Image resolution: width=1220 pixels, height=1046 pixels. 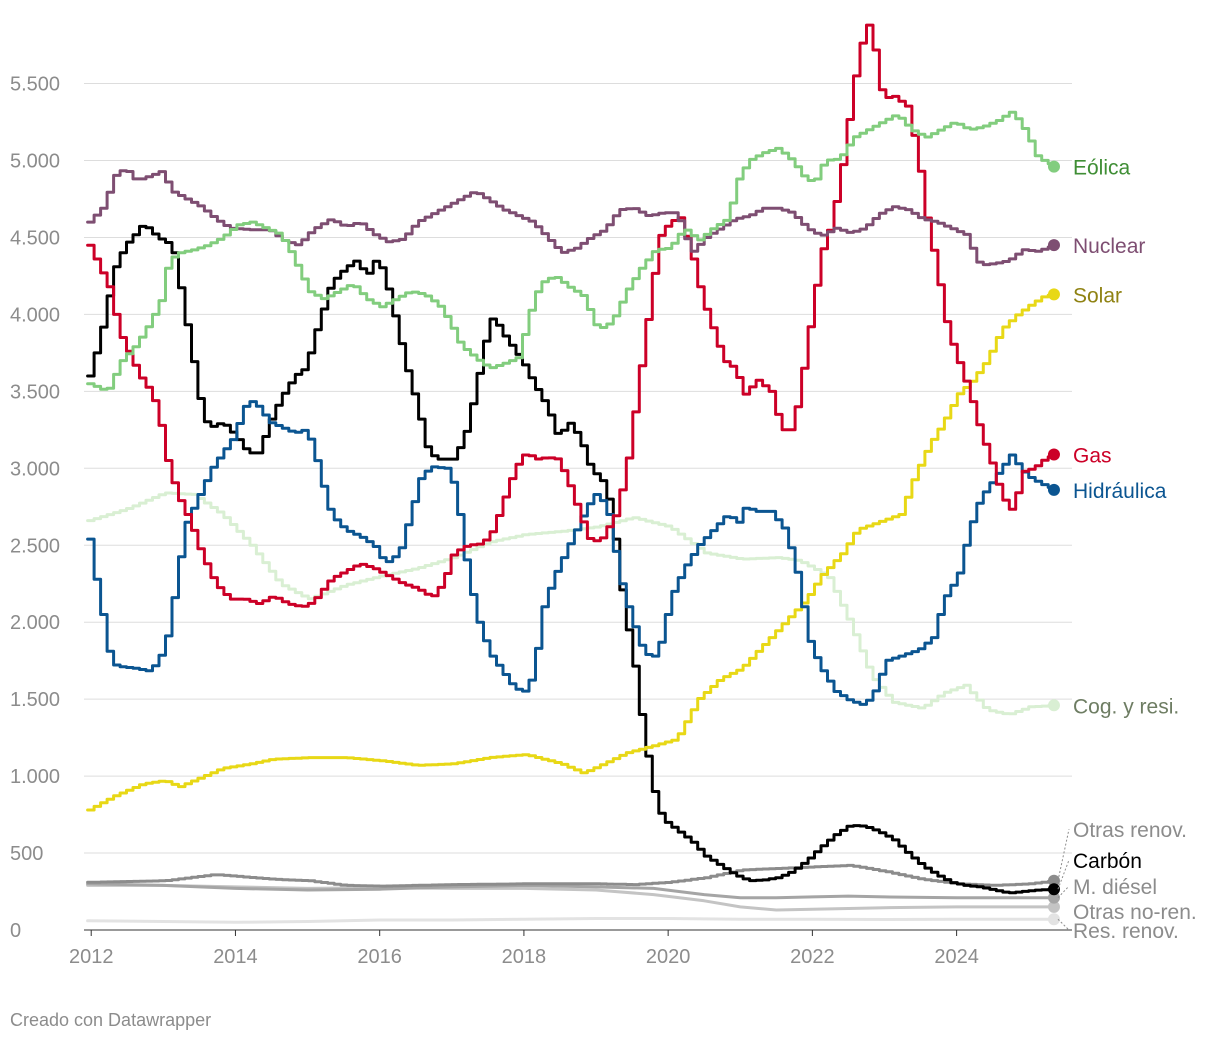 What do you see at coordinates (1053, 889) in the screenshot?
I see `end-marker-carbon` at bounding box center [1053, 889].